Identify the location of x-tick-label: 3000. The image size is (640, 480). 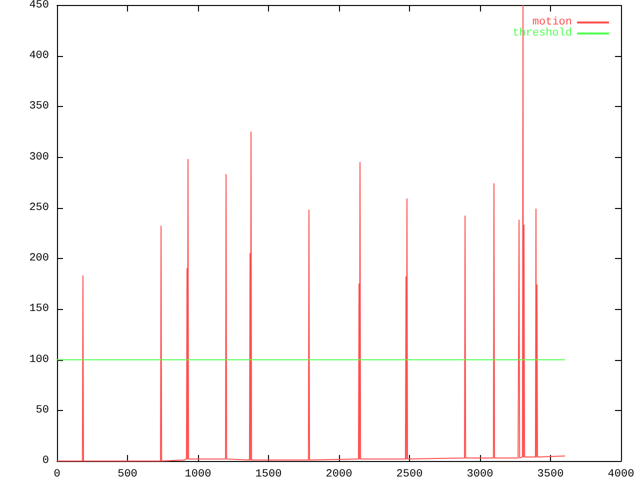
(480, 474).